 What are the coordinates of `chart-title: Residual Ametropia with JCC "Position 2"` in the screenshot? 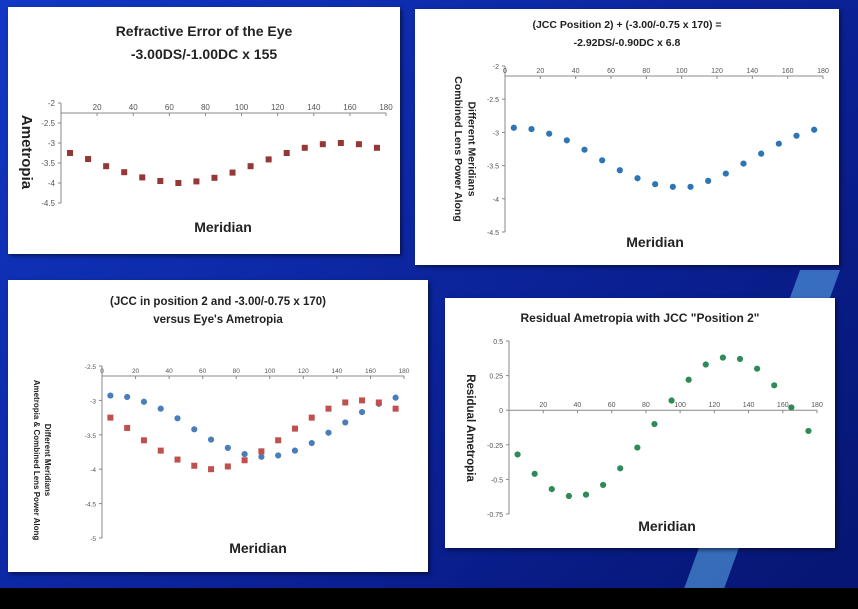 It's located at (640, 318).